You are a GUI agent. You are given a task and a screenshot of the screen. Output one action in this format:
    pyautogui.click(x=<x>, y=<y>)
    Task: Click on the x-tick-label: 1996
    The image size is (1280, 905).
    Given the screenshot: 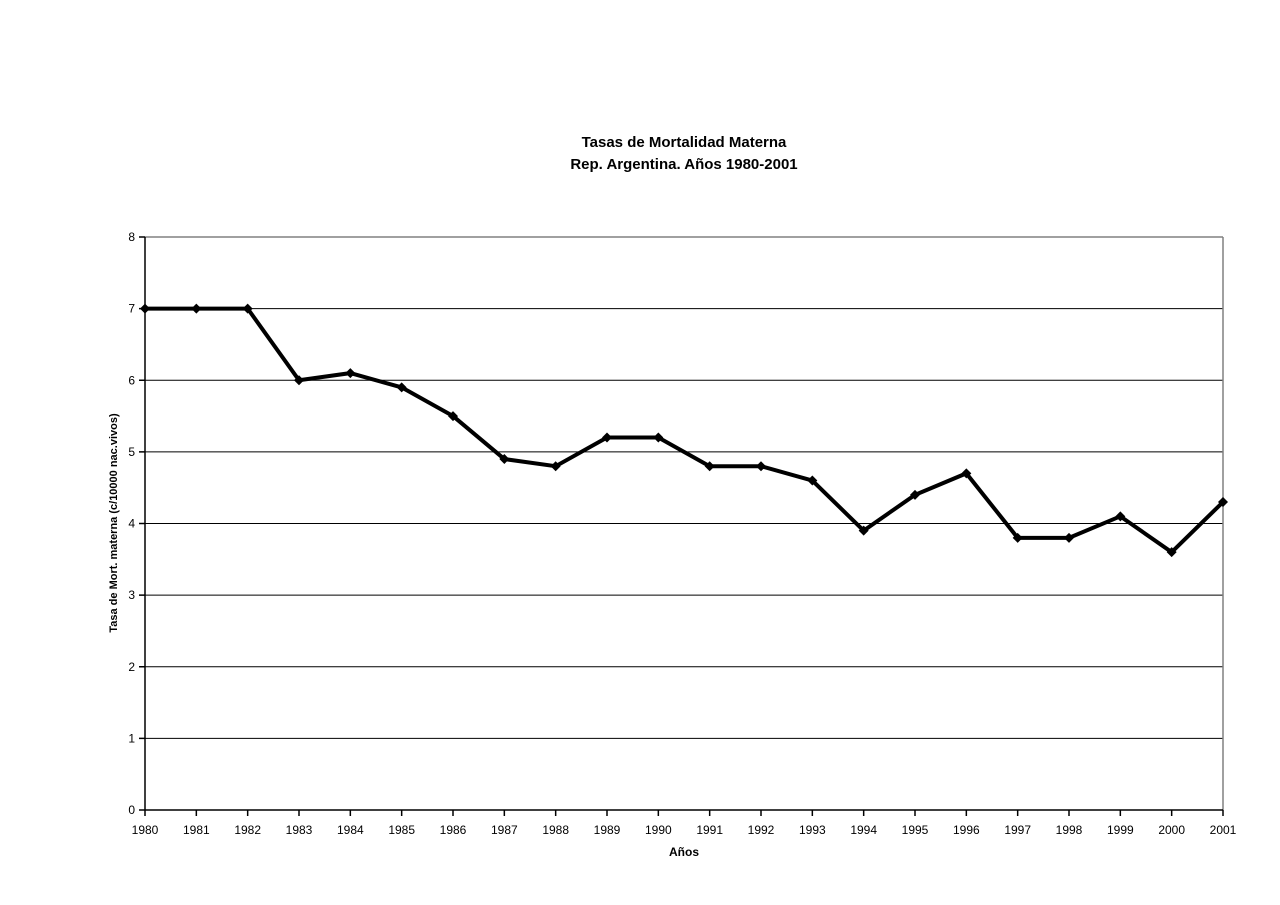 What is the action you would take?
    pyautogui.click(x=966, y=830)
    